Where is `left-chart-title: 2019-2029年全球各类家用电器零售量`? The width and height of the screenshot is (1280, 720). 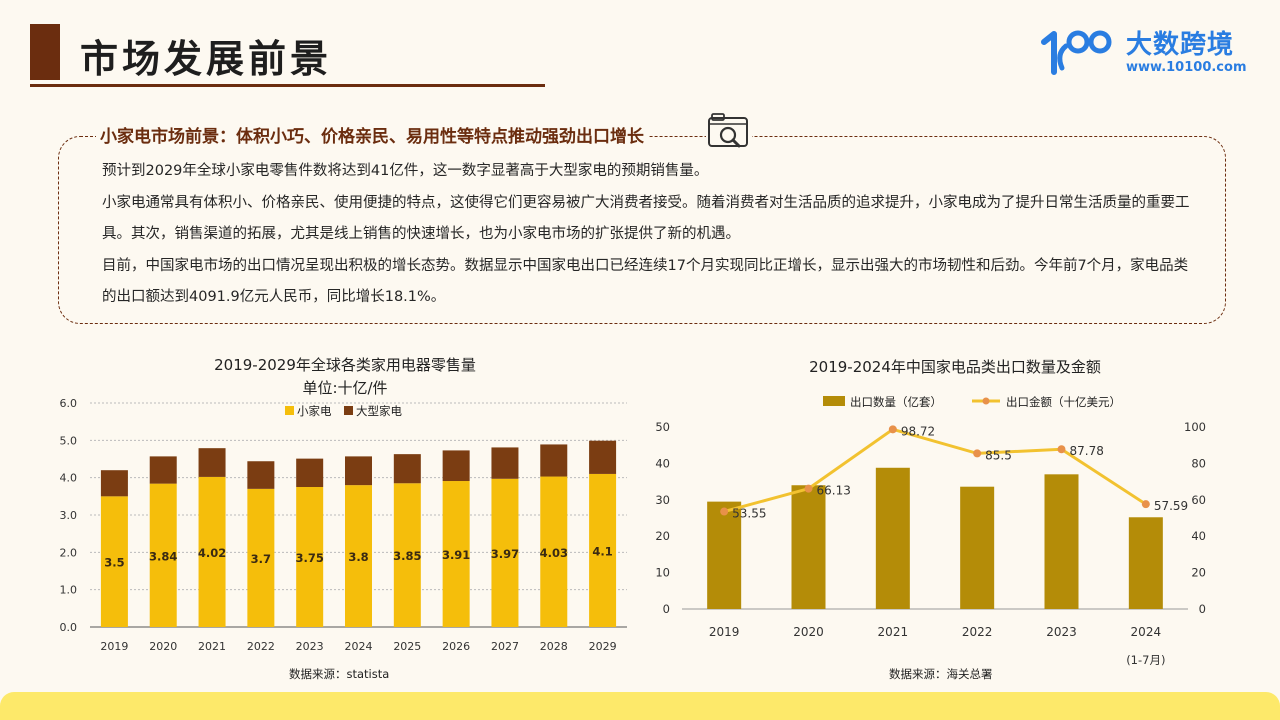
left-chart-title: 2019-2029年全球各类家用电器零售量 is located at coordinates (345, 365).